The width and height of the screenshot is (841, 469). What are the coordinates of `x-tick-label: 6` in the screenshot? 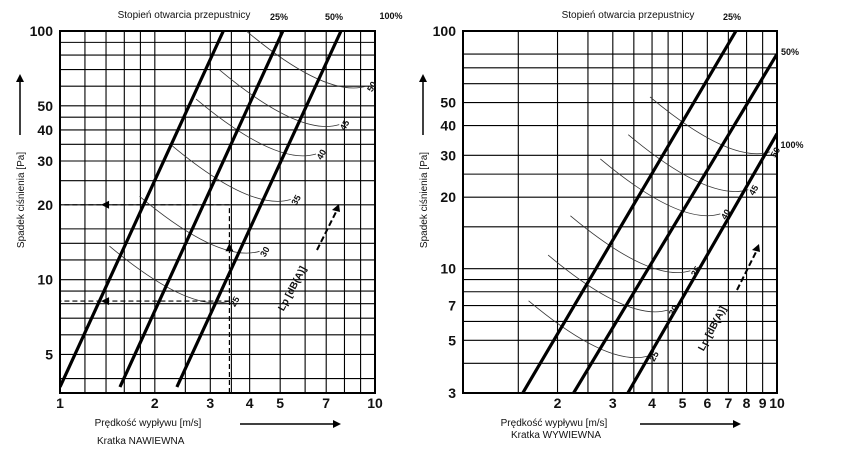 It's located at (707, 403).